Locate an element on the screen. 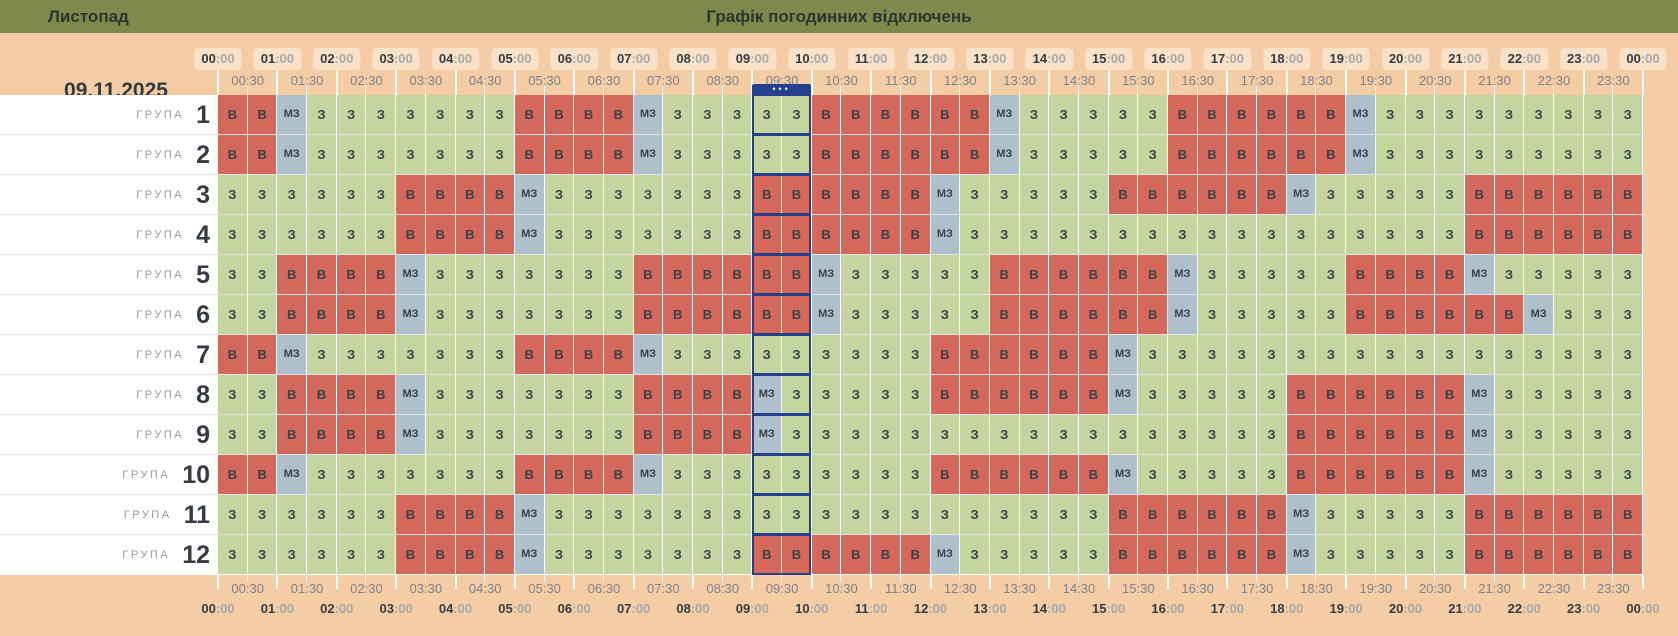 This screenshot has width=1678, height=636. minute-text: :00 is located at coordinates (1413, 608).